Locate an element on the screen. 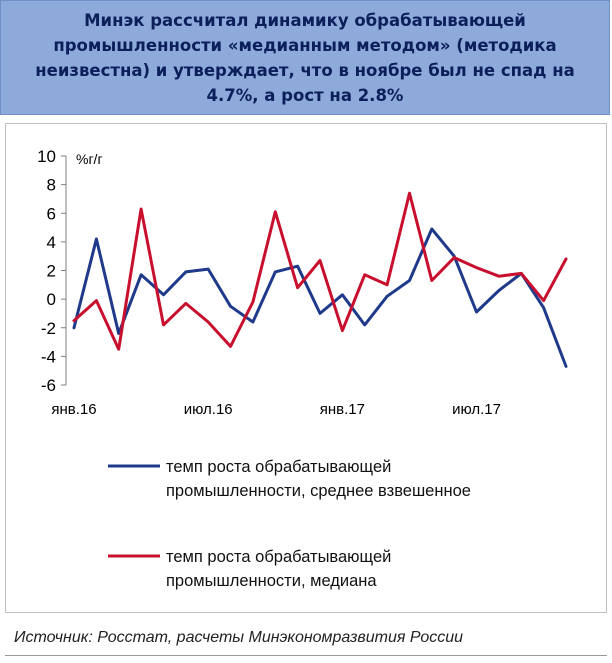  source-divider is located at coordinates (306, 655).